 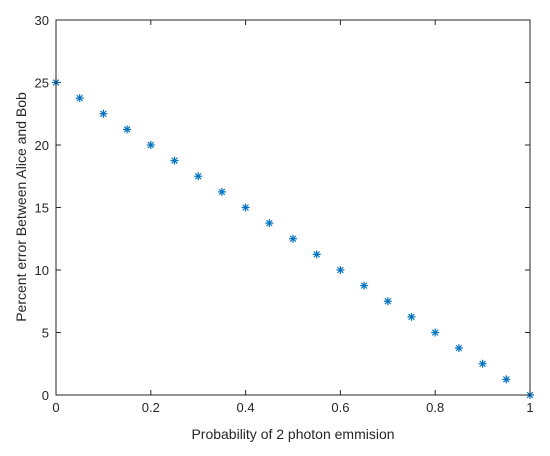 What do you see at coordinates (21, 207) in the screenshot?
I see `y-axis-label: Percent error Between Alice and Bob` at bounding box center [21, 207].